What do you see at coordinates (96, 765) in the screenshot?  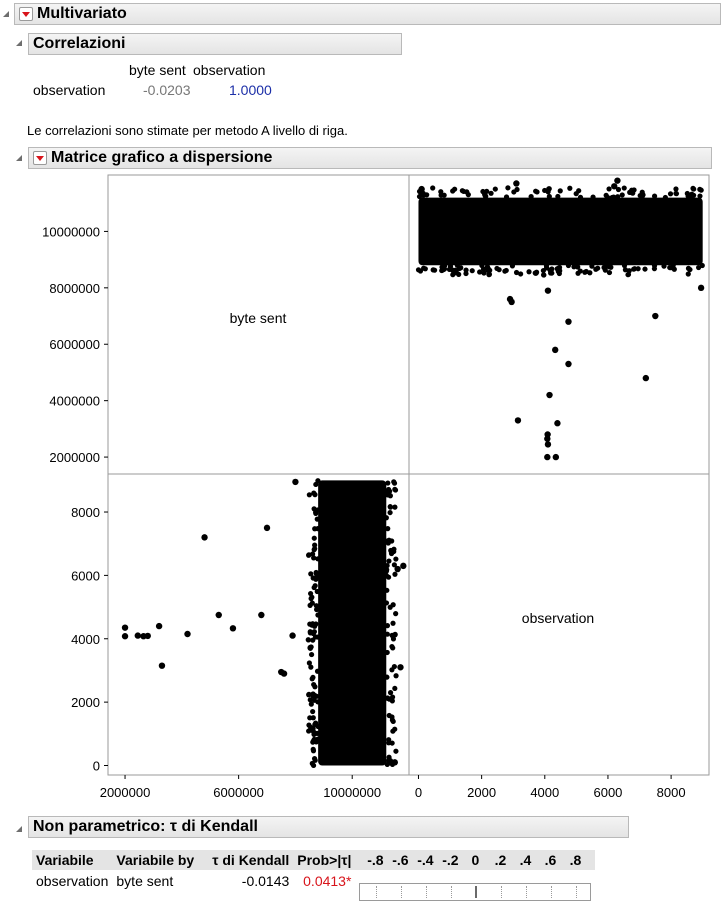 I see `y-tick-label-observation: 0` at bounding box center [96, 765].